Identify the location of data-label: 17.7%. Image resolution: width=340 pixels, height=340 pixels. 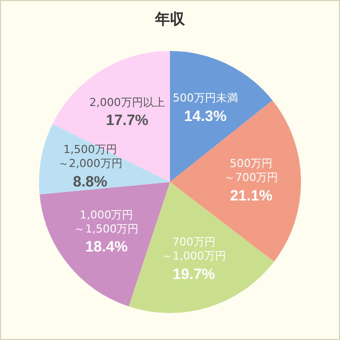
(127, 121).